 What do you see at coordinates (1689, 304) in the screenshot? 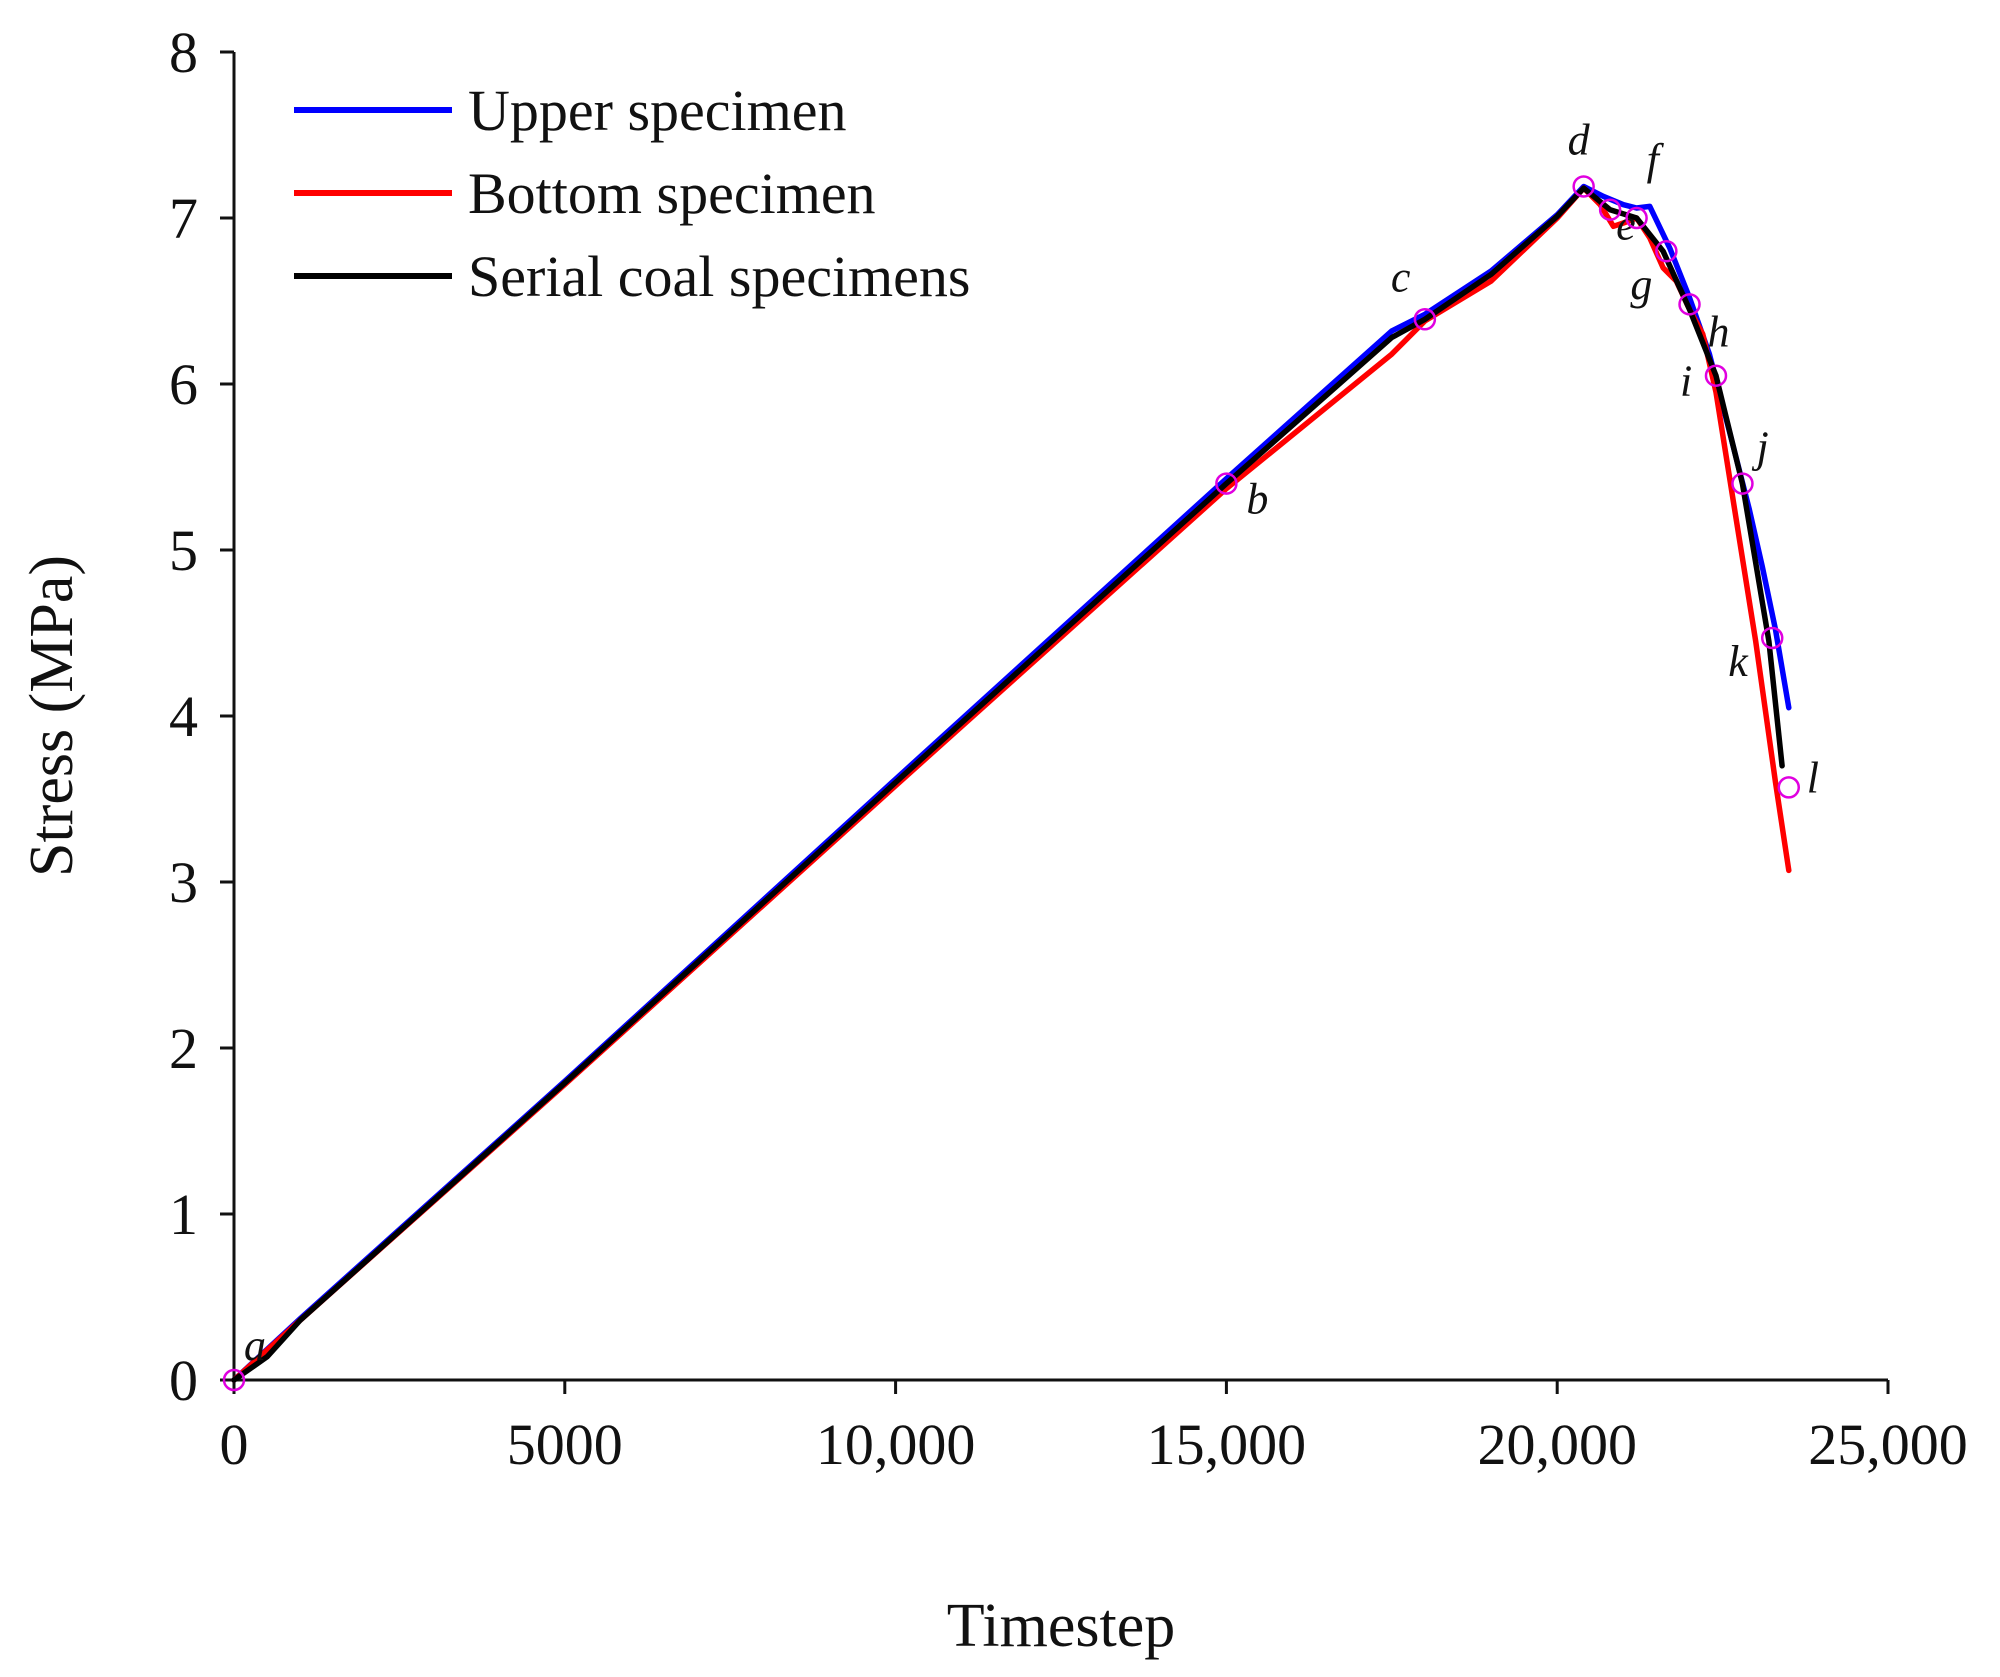
I see `marker-h` at bounding box center [1689, 304].